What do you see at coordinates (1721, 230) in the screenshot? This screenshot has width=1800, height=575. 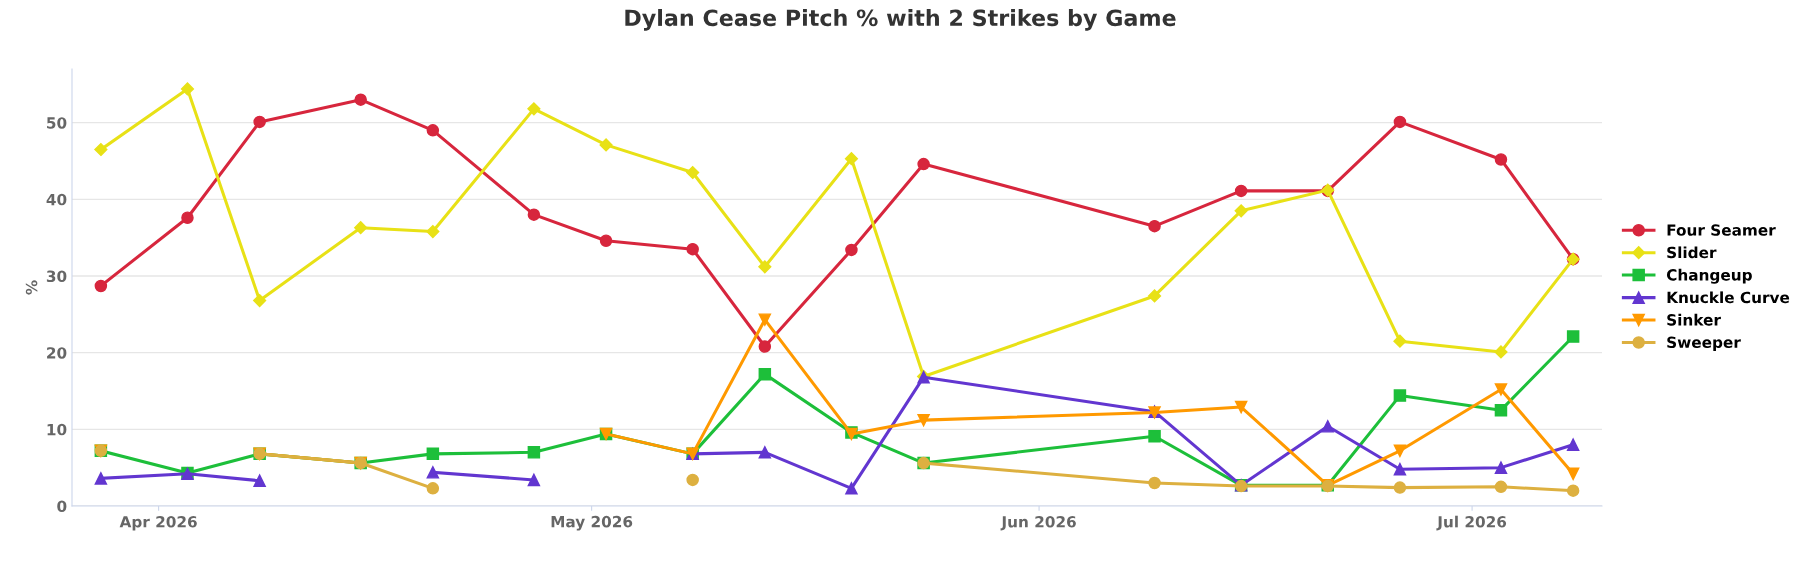 I see `legend-label: Four Seamer` at bounding box center [1721, 230].